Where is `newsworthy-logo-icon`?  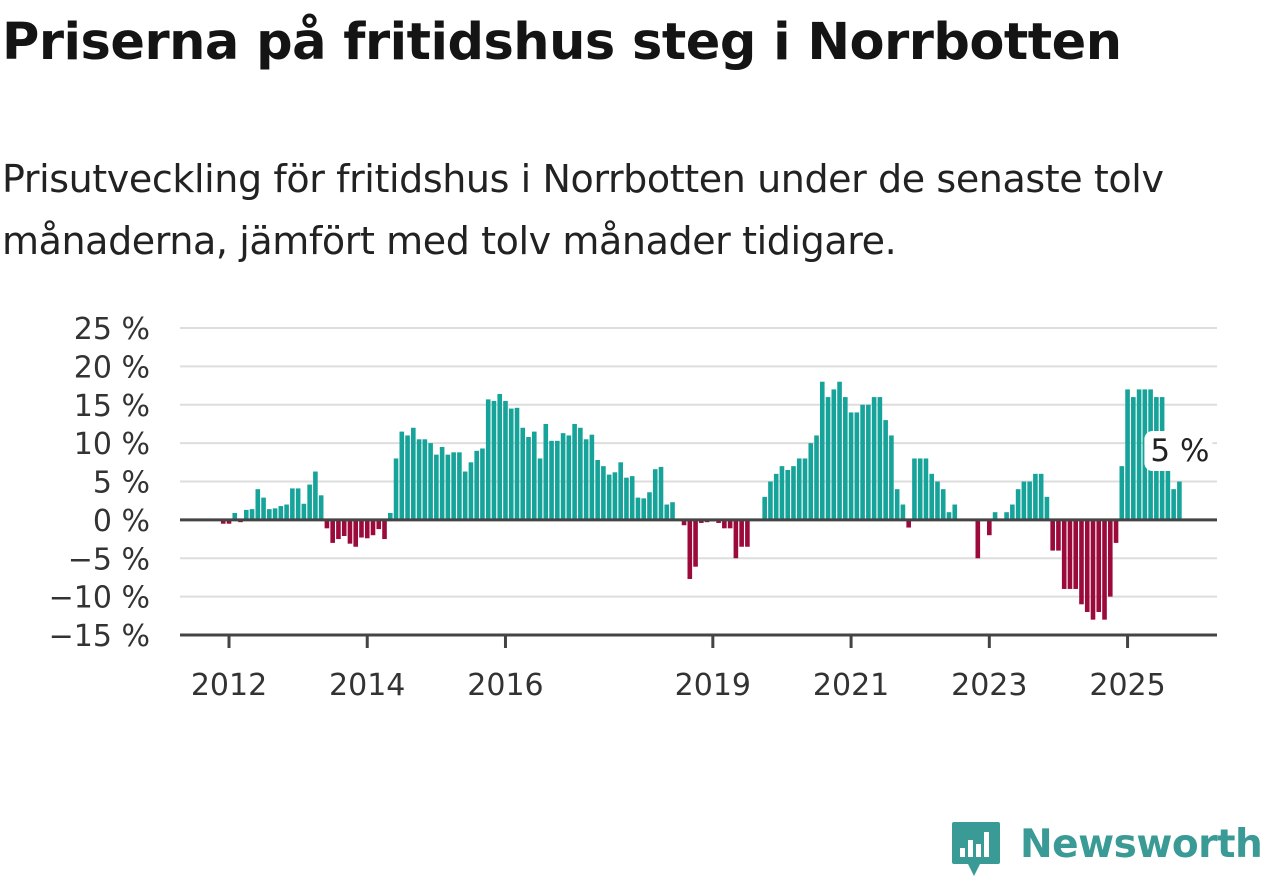
newsworthy-logo-icon is located at coordinates (976, 849).